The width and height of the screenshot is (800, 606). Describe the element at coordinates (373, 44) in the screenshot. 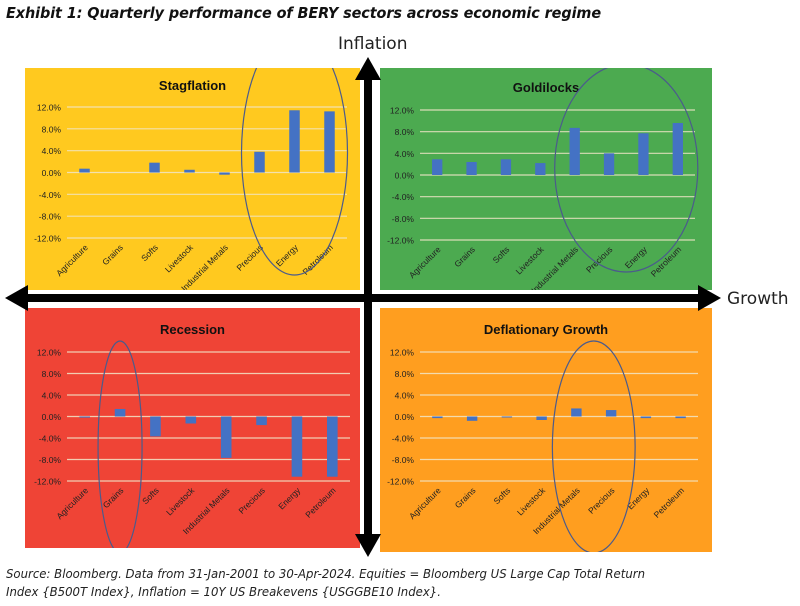

I see `inflation-axis-label: Inflation` at that location.